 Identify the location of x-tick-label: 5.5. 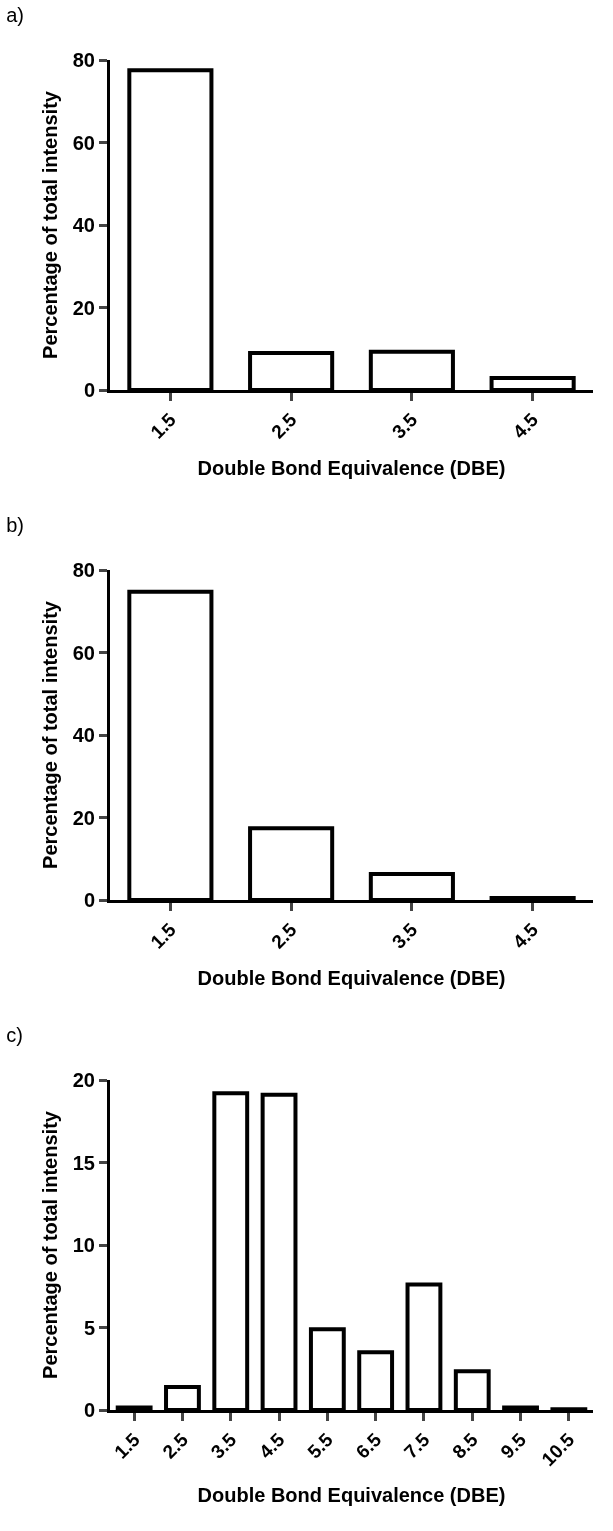
(320, 1445).